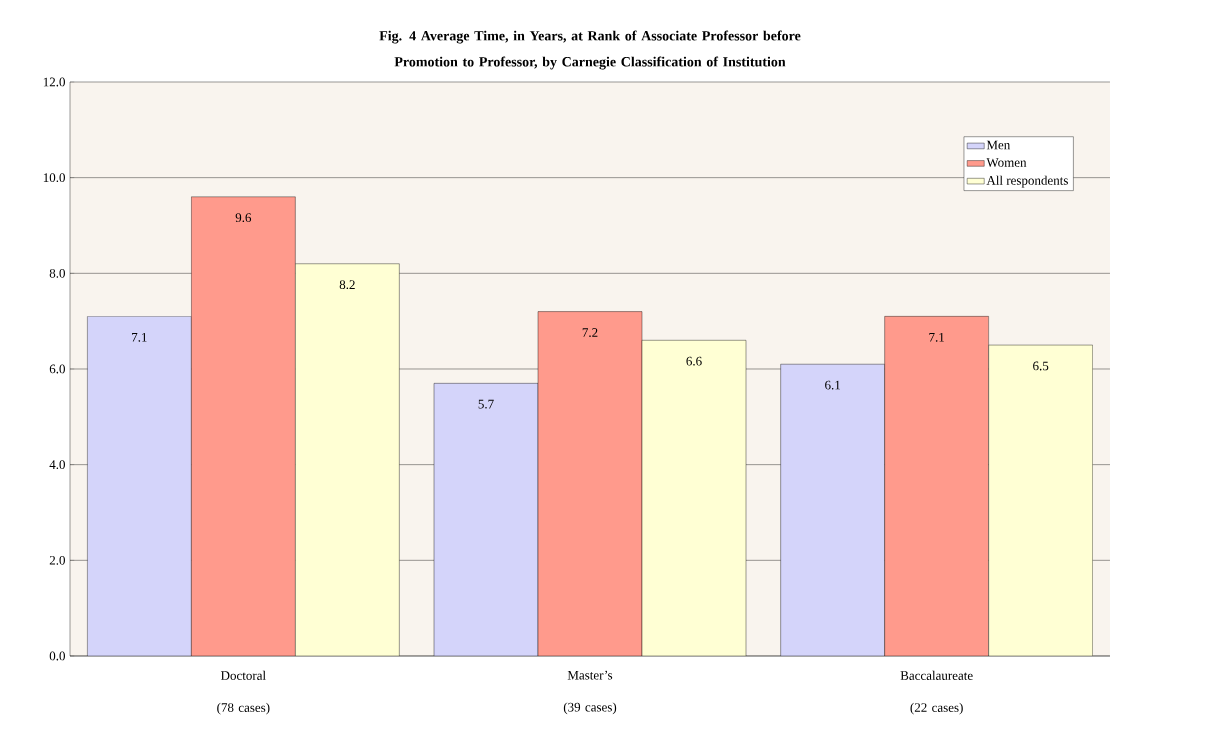  I want to click on y-tick-label: 10.0, so click(54, 178).